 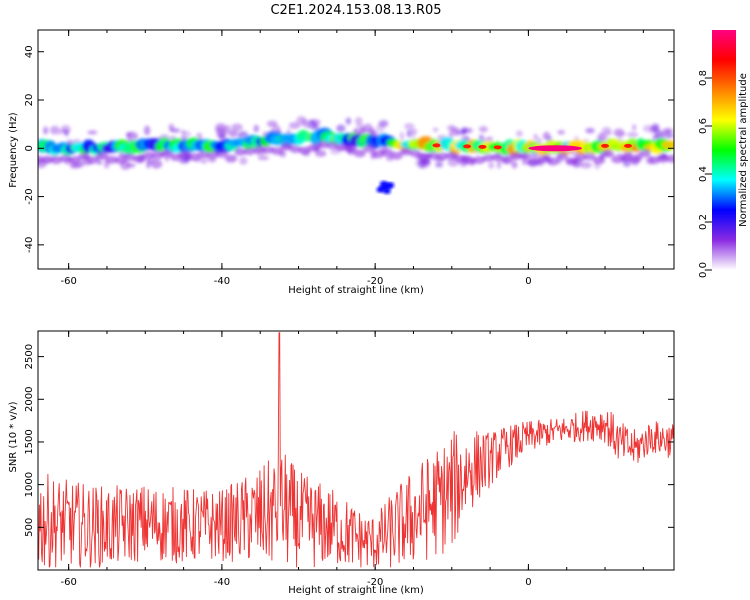 I want to click on colorbar-tick-label: 0.0, so click(x=703, y=270).